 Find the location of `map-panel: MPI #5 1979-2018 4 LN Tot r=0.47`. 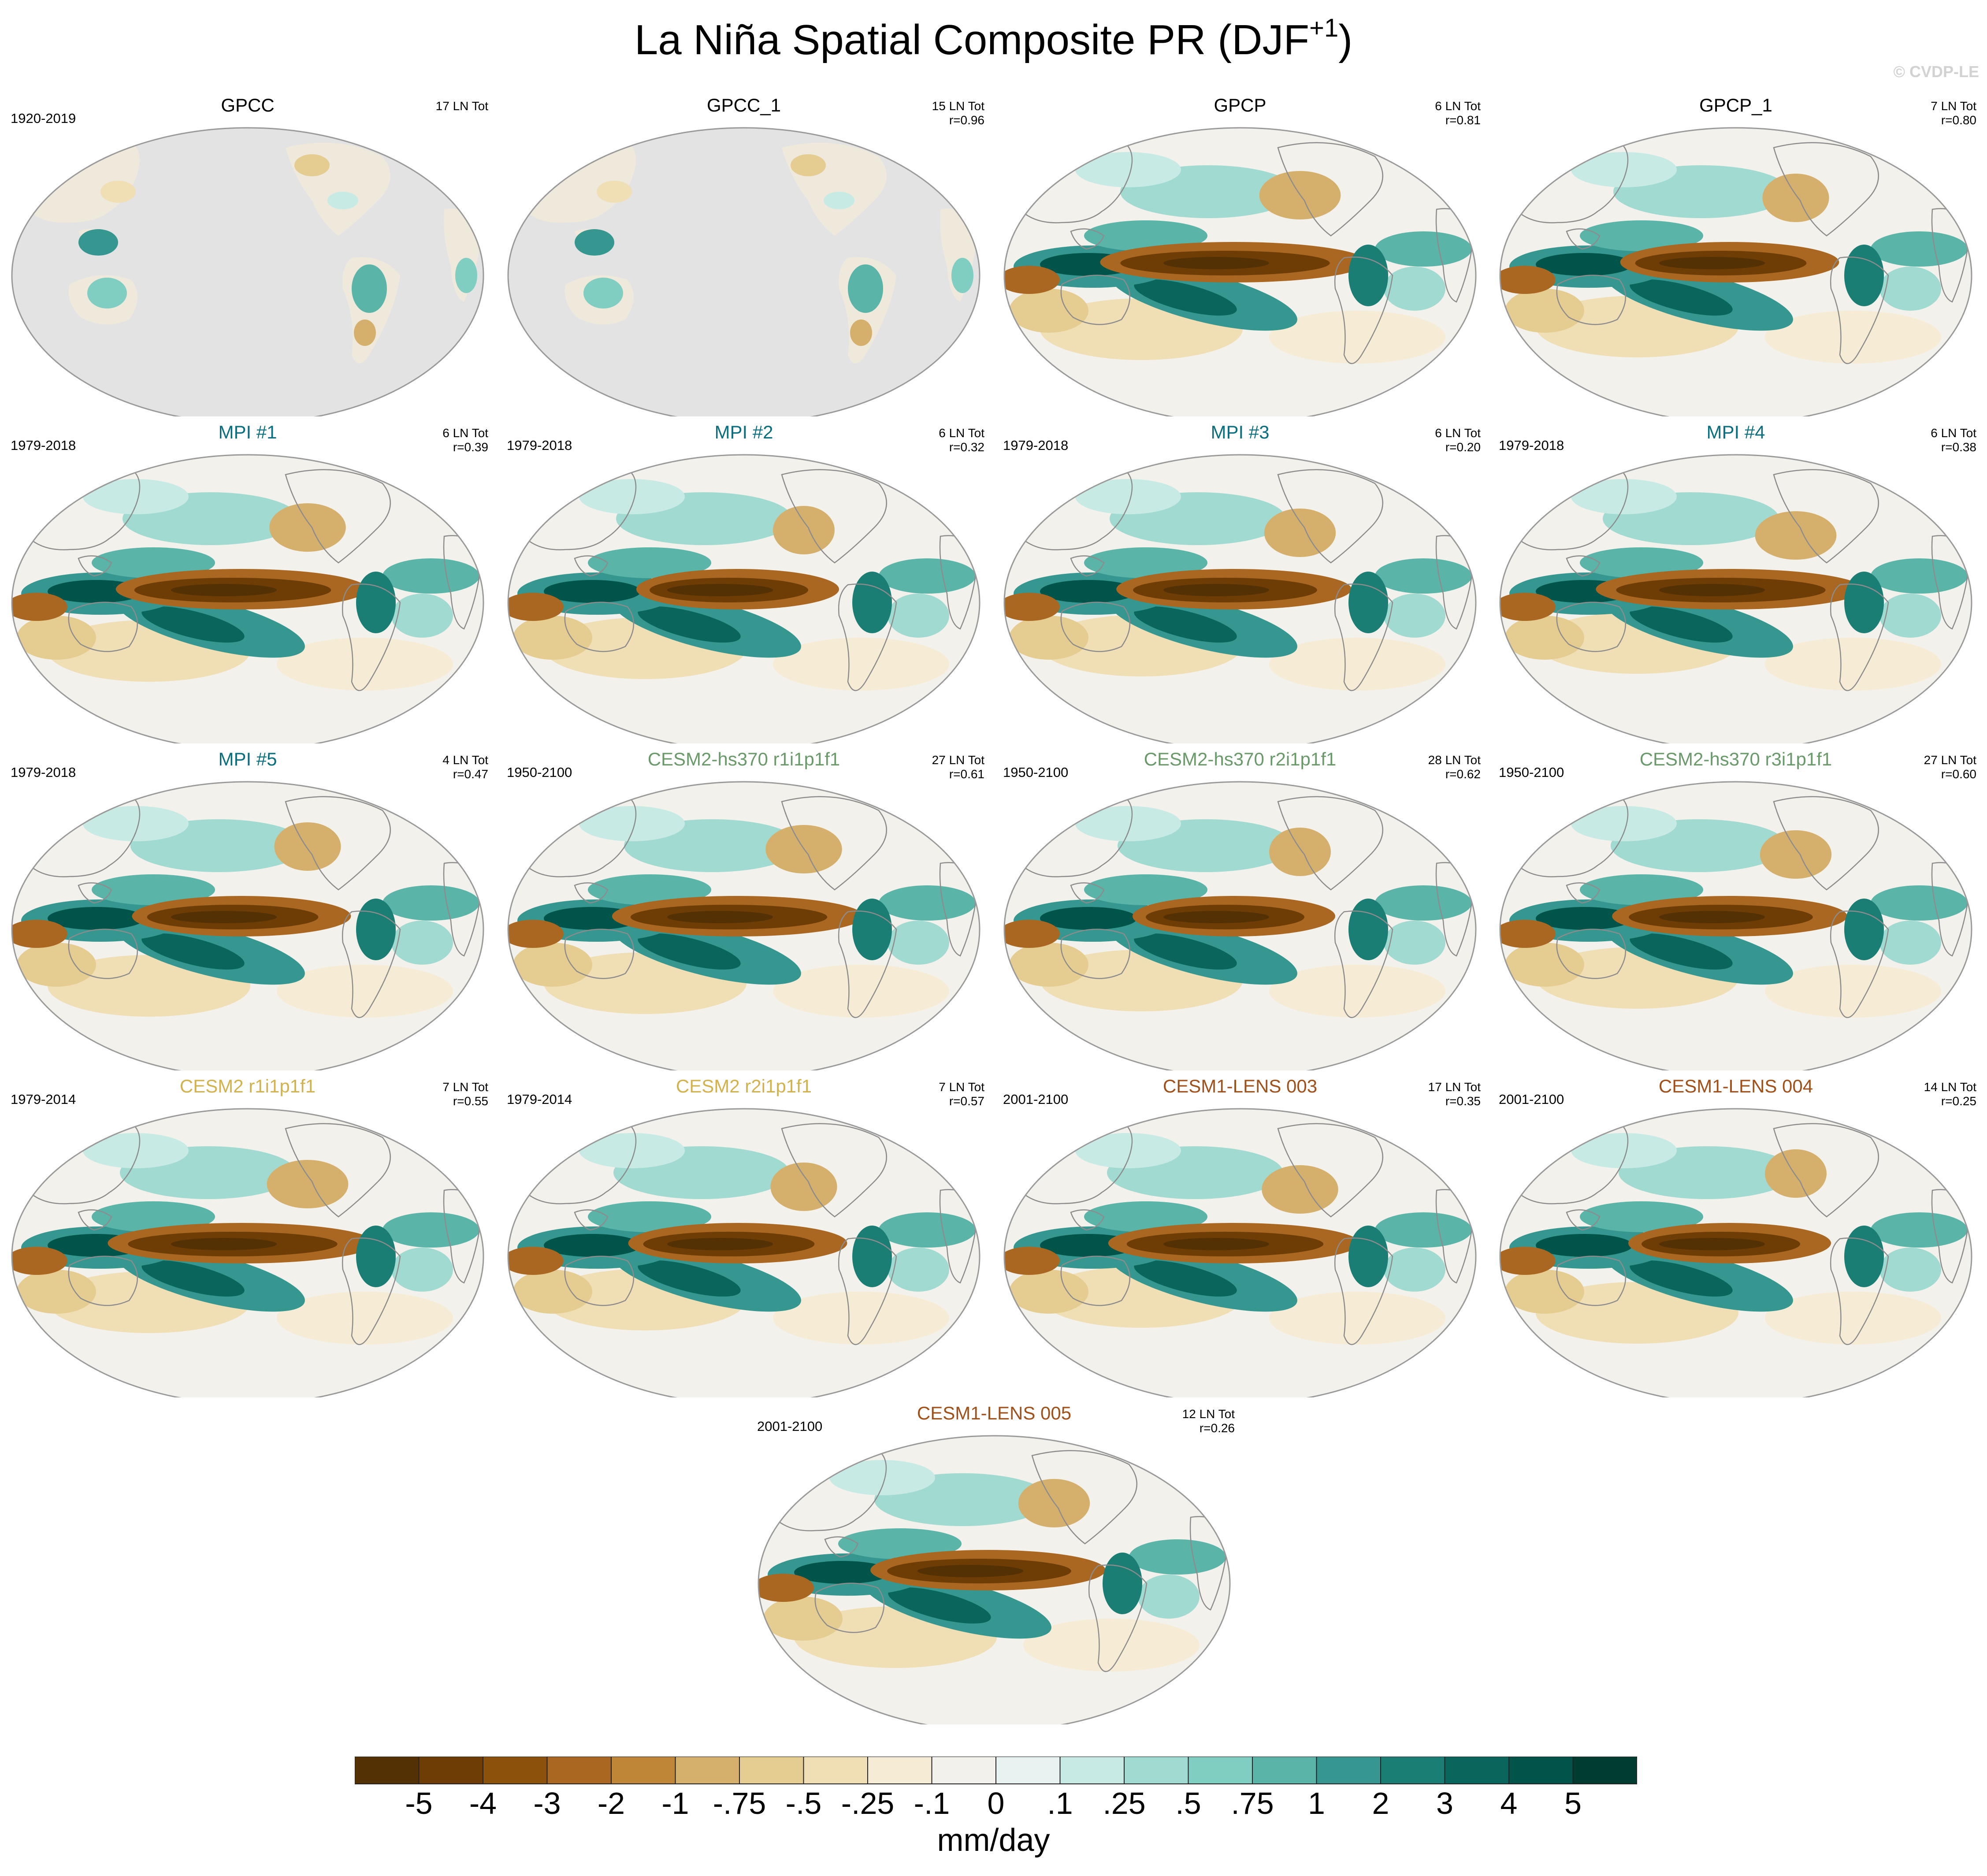

map-panel: MPI #5 1979-2018 4 LN Tot r=0.47 is located at coordinates (248, 907).